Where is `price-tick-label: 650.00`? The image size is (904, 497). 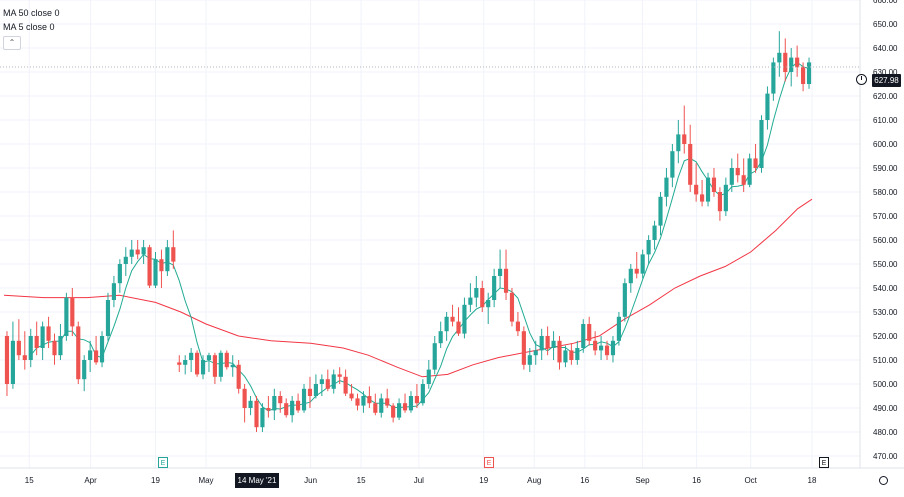 price-tick-label: 650.00 is located at coordinates (885, 24).